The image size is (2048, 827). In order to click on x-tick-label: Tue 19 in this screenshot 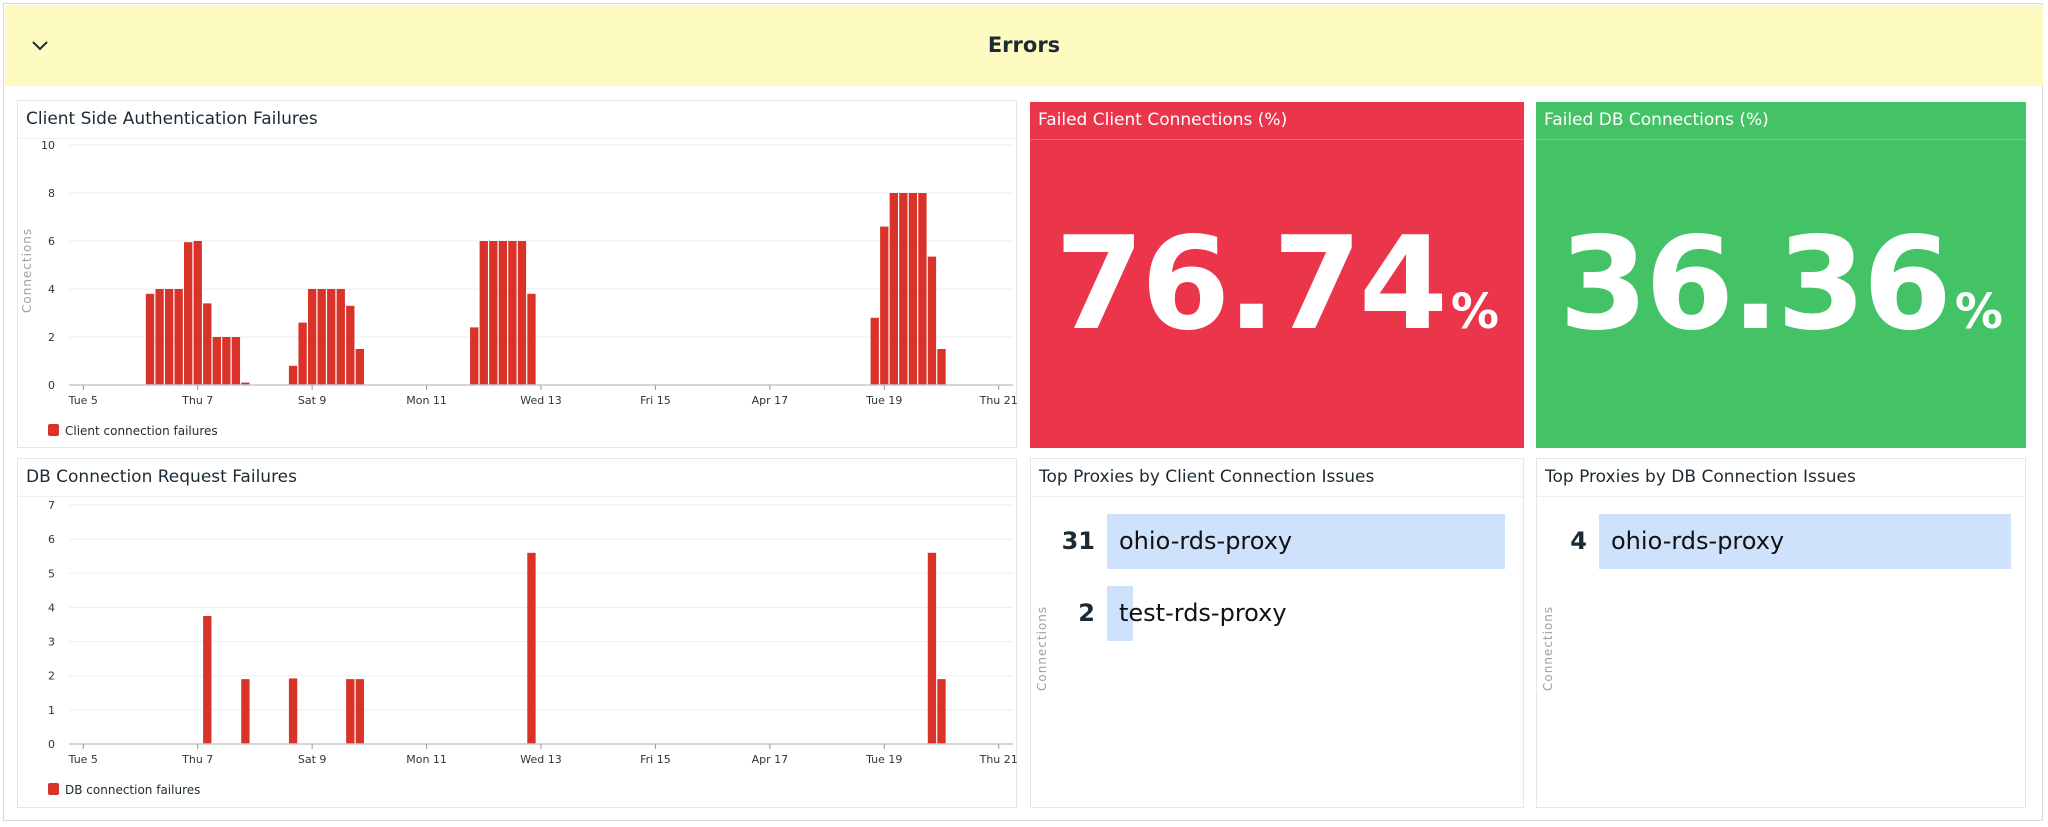, I will do `click(883, 759)`.